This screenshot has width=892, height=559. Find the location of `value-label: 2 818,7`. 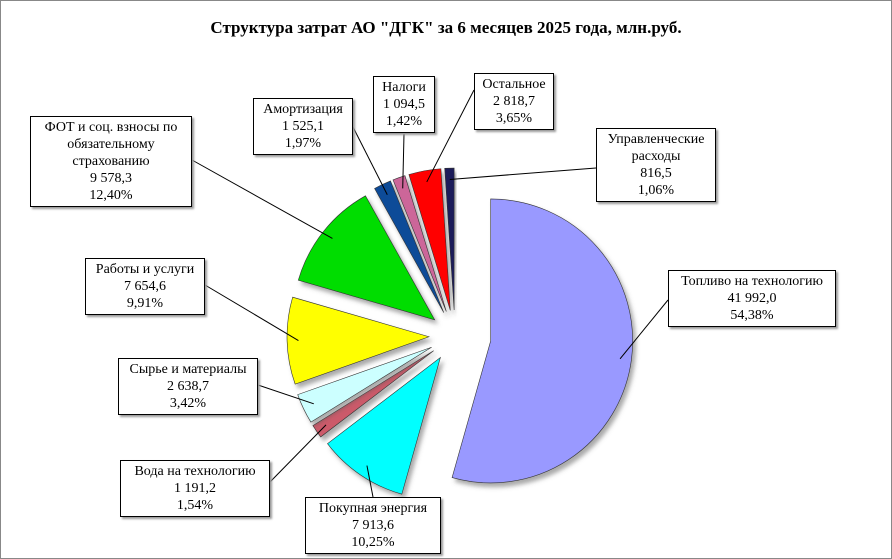

value-label: 2 818,7 is located at coordinates (514, 101).